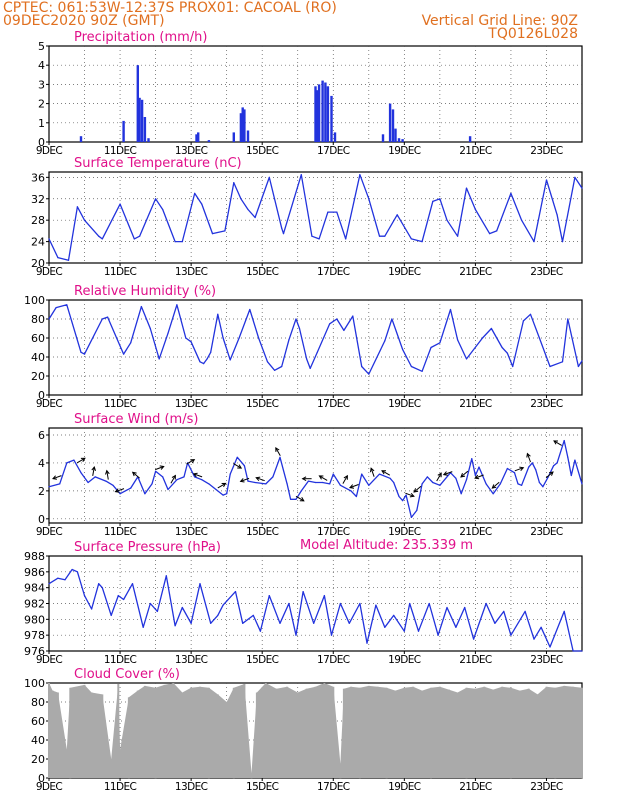 The width and height of the screenshot is (618, 800). What do you see at coordinates (546, 787) in the screenshot?
I see `x-tick-label: 23DEC` at bounding box center [546, 787].